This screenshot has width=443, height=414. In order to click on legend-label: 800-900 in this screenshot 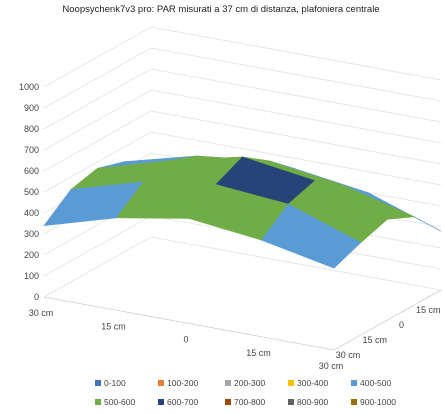, I will do `click(312, 402)`.